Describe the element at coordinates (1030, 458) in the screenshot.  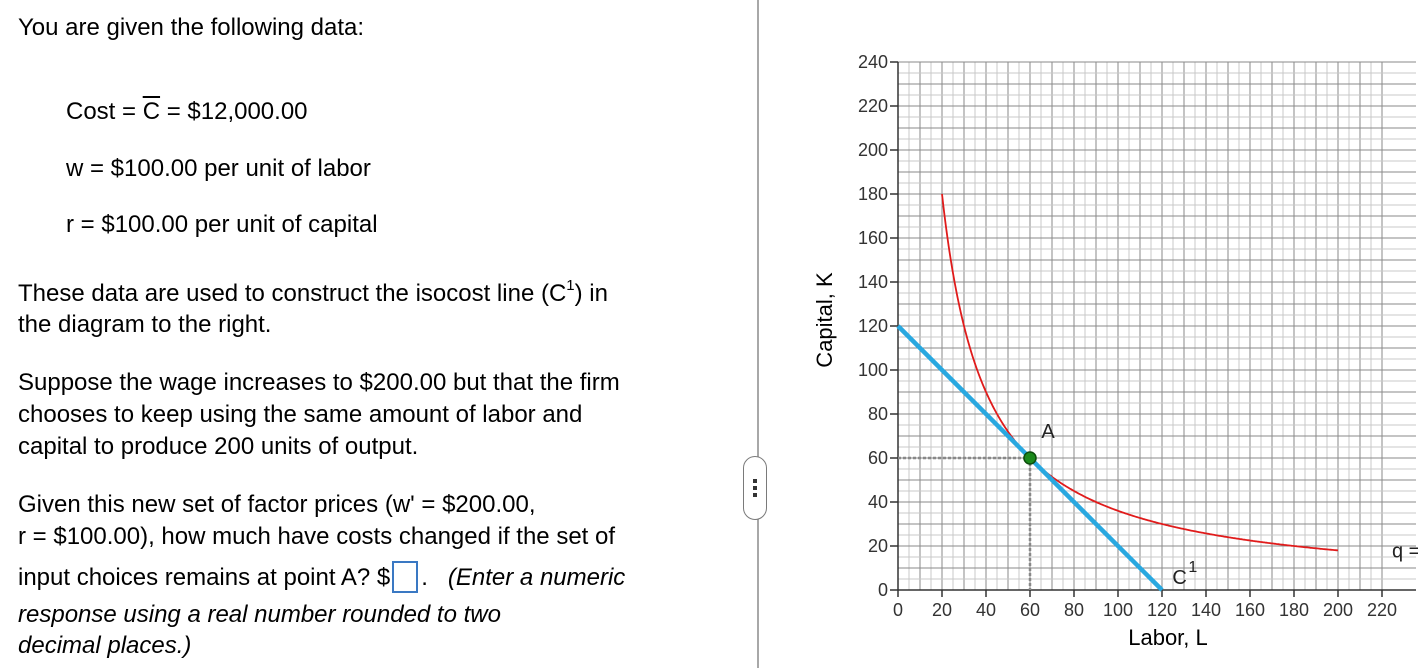
I see `point-a-marker` at that location.